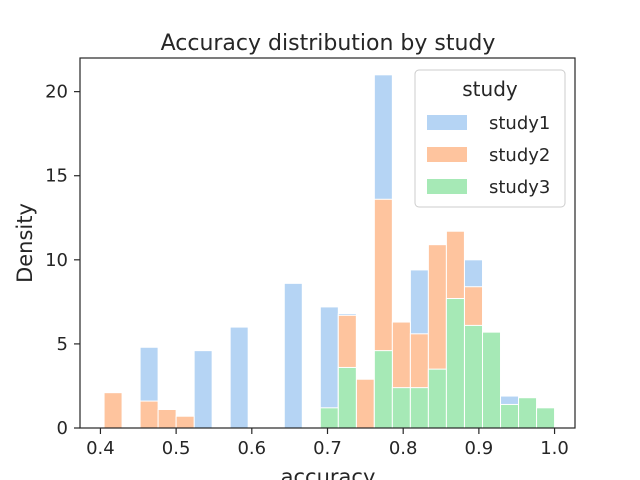  Describe the element at coordinates (328, 43) in the screenshot. I see `chart-title: Accuracy distribution by study` at that location.